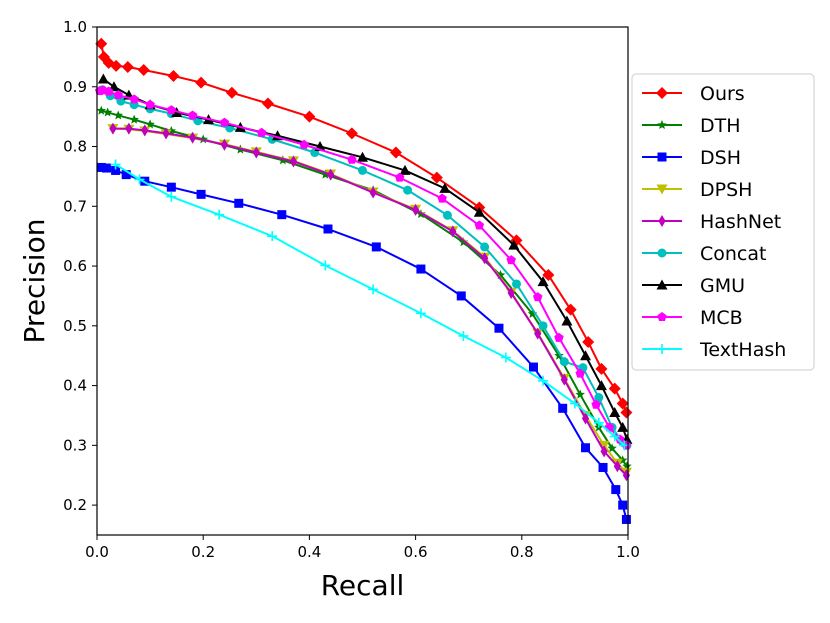  I want to click on legend-label-gmu: GMU, so click(722, 286).